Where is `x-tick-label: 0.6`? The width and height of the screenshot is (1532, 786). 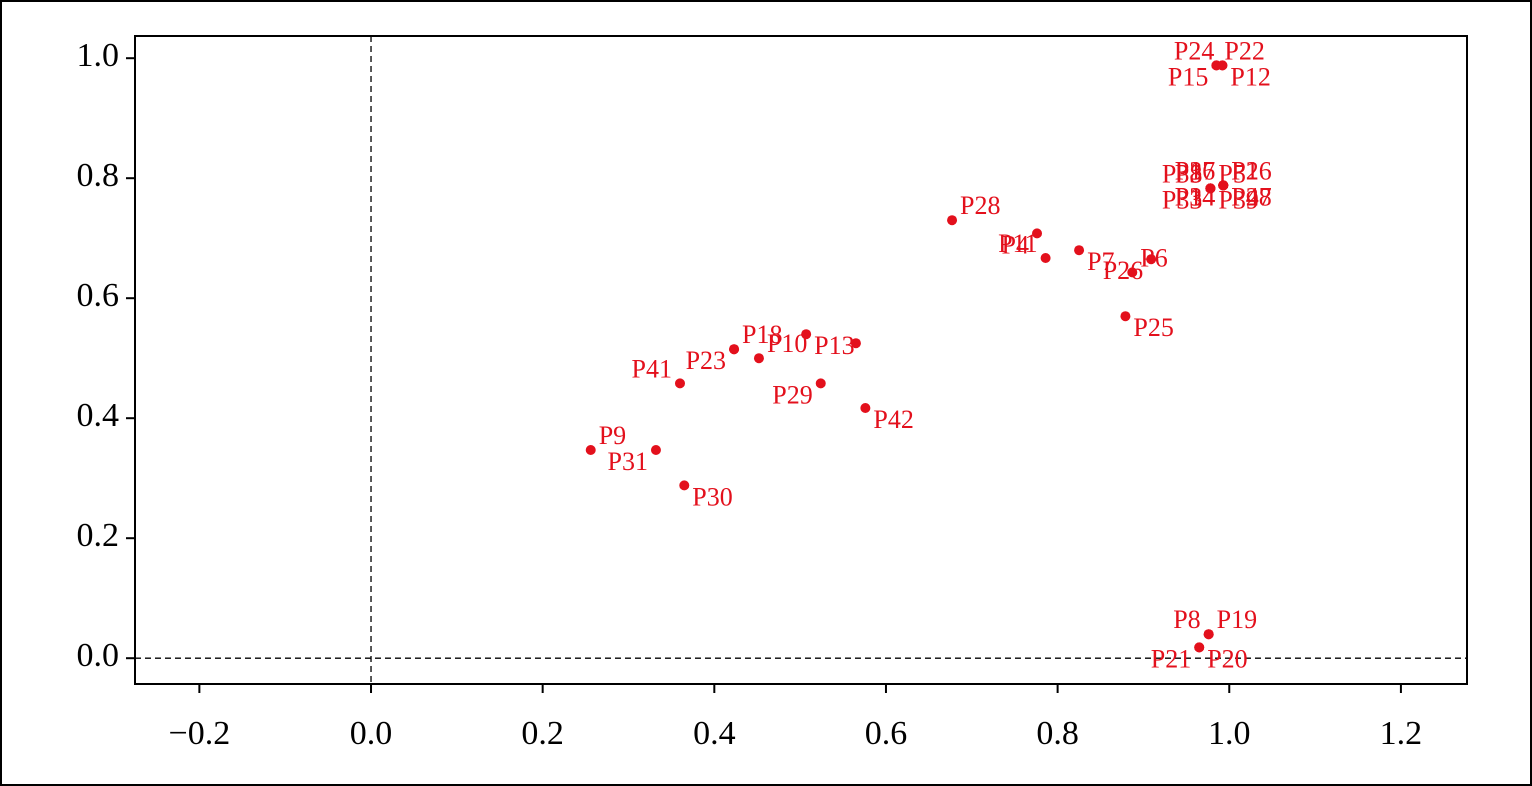
x-tick-label: 0.6 is located at coordinates (886, 733).